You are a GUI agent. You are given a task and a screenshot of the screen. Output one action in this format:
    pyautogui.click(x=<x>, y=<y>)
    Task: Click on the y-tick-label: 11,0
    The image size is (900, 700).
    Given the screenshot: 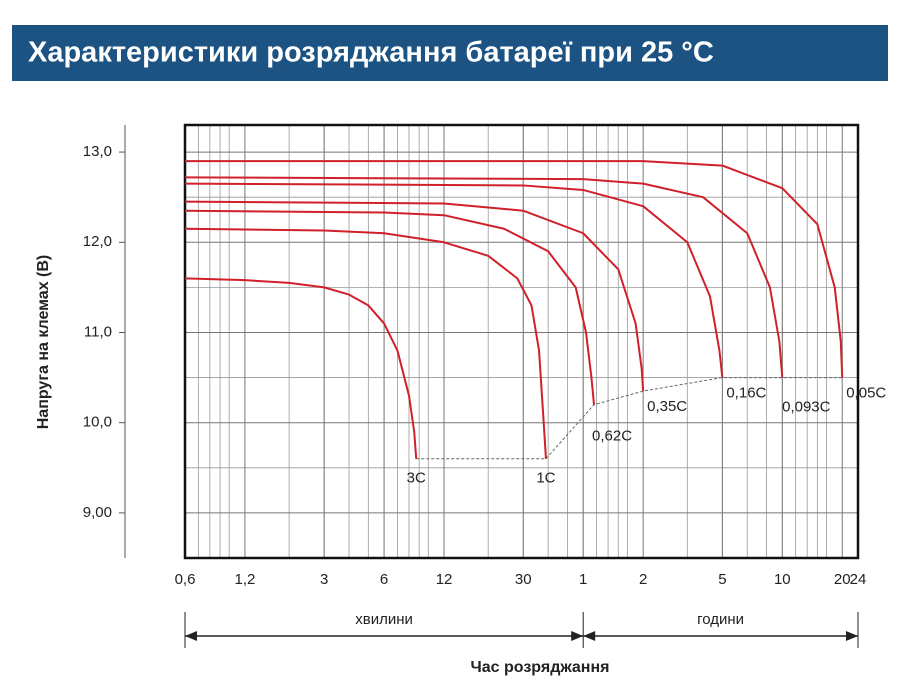 What is the action you would take?
    pyautogui.click(x=98, y=331)
    